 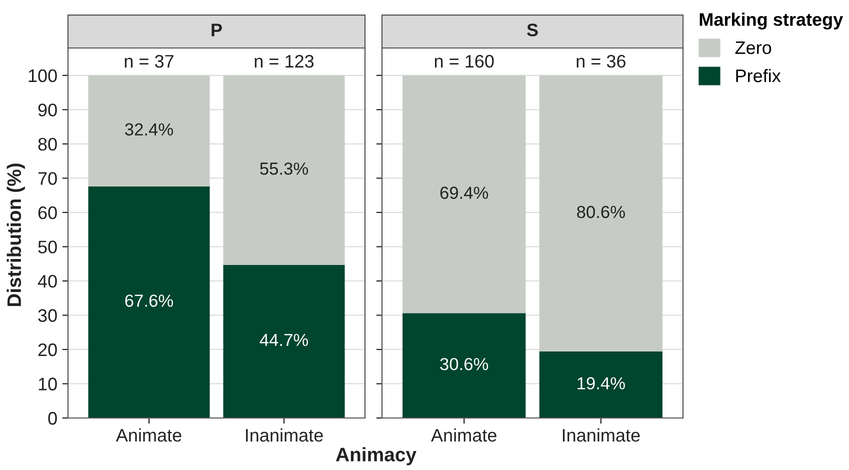 What do you see at coordinates (47, 281) in the screenshot?
I see `y-tick-label: 40` at bounding box center [47, 281].